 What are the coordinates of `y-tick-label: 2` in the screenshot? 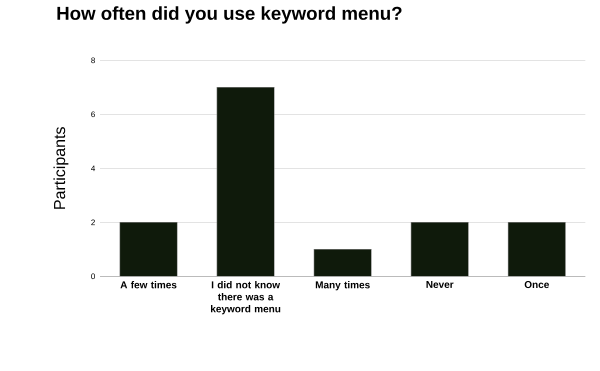 It's located at (93, 223).